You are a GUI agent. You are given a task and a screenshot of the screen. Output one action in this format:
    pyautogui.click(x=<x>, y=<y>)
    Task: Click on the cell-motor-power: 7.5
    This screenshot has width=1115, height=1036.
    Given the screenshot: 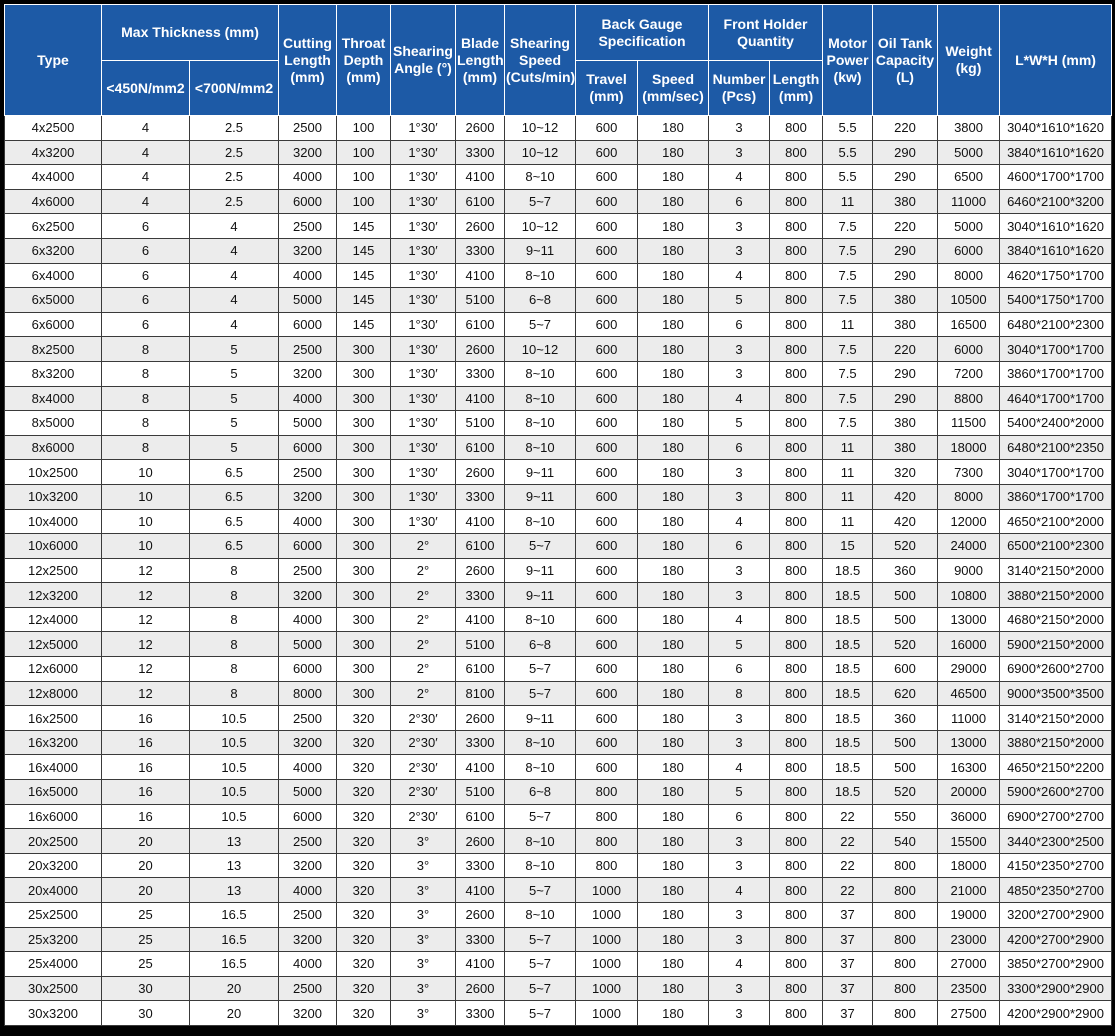 What is the action you would take?
    pyautogui.click(x=848, y=250)
    